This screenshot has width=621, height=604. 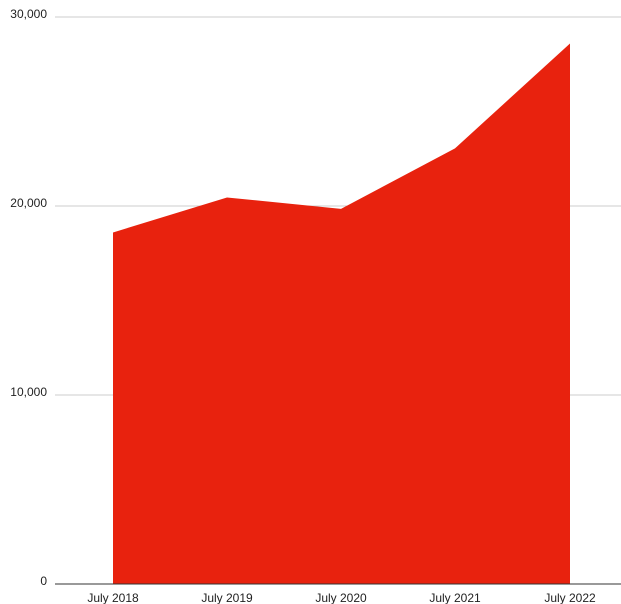 What do you see at coordinates (28, 203) in the screenshot?
I see `y-tick-label: 20,000` at bounding box center [28, 203].